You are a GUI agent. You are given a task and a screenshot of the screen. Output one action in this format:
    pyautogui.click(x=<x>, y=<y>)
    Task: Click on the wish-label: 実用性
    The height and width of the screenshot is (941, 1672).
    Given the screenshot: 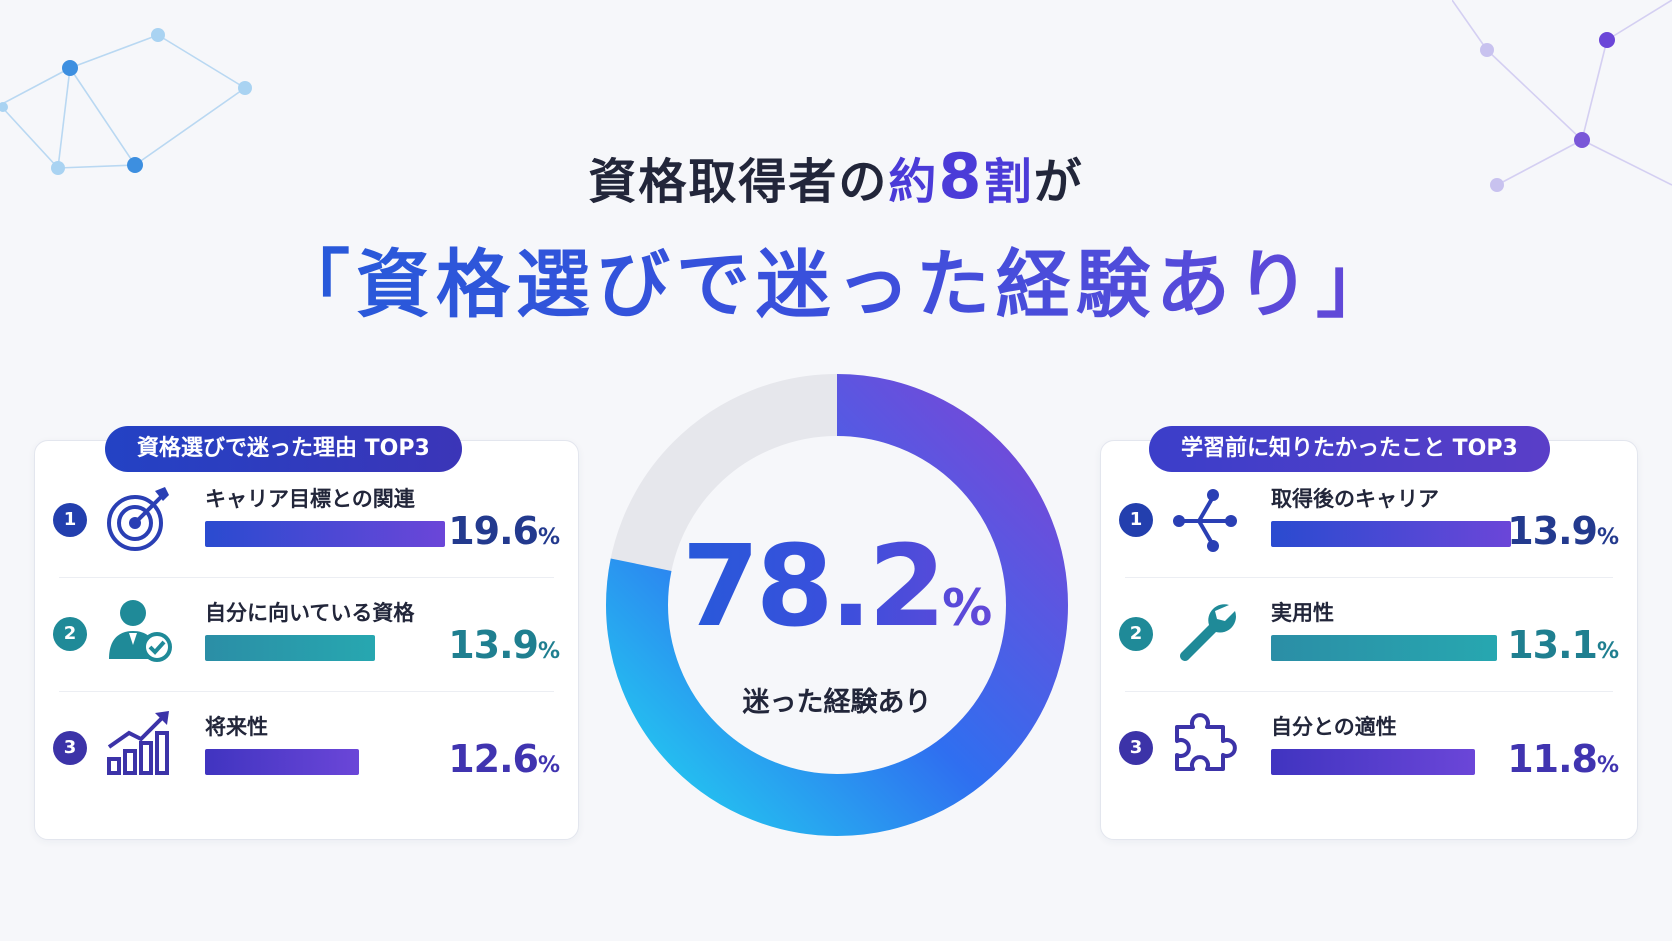 What is the action you would take?
    pyautogui.click(x=1302, y=613)
    